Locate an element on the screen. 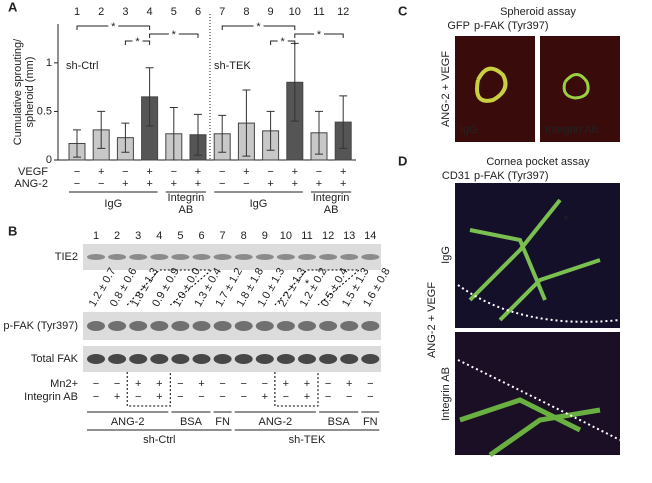  row-name: Integrin AB is located at coordinates (51, 397).